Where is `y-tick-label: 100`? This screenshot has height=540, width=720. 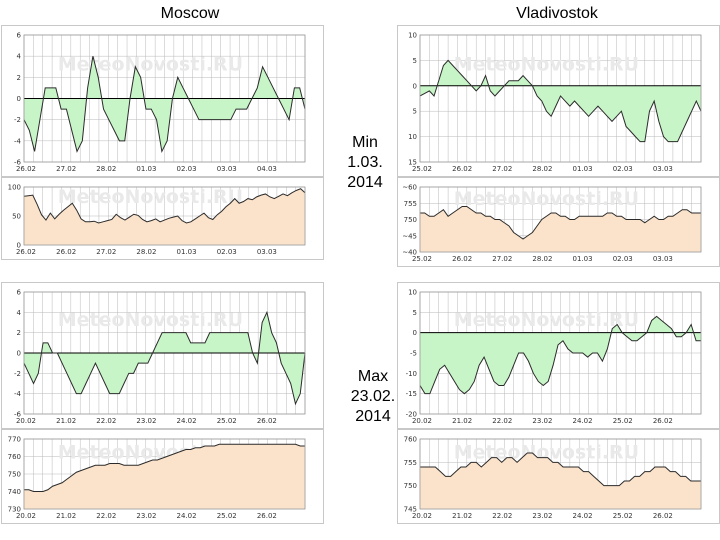
y-tick-label: 100 is located at coordinates (14, 188).